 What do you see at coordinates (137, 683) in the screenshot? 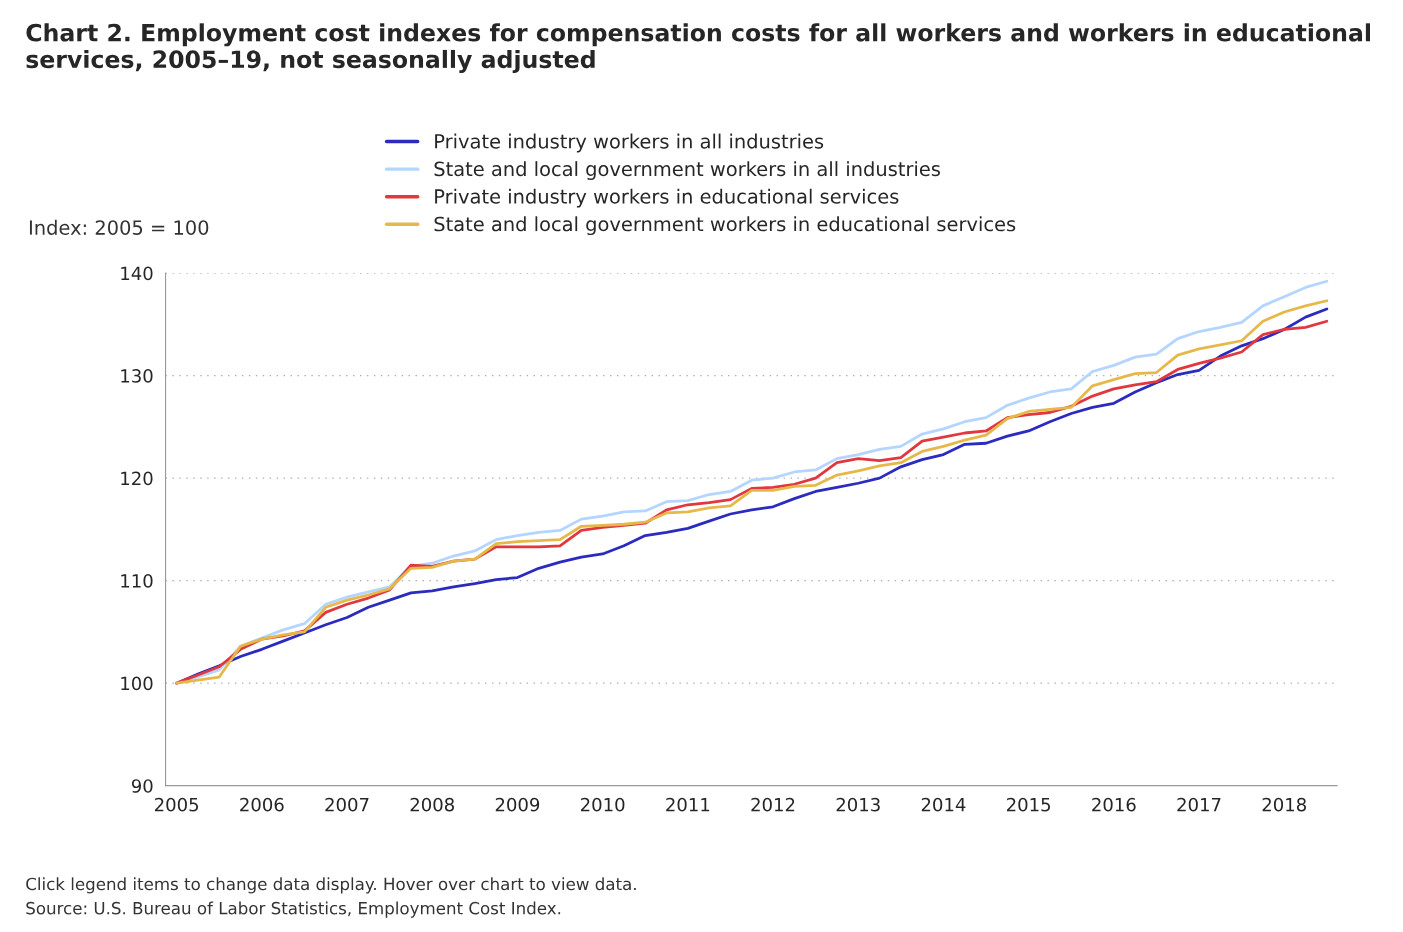
I see `y-tick-label: 100` at bounding box center [137, 683].